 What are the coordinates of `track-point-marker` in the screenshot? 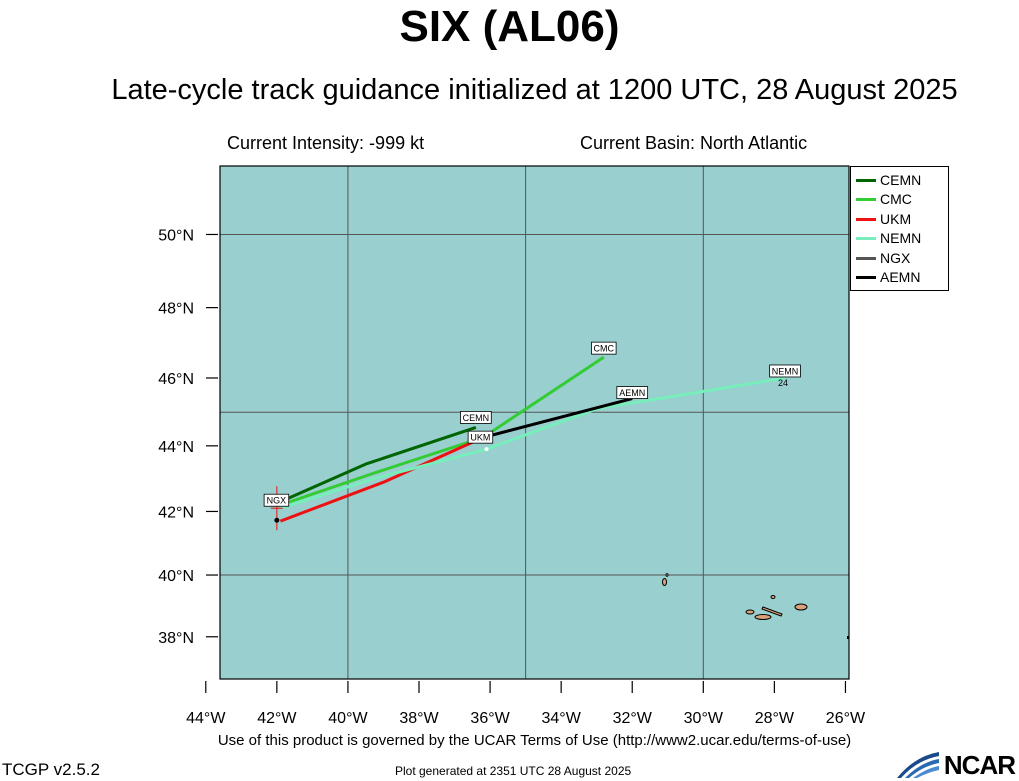 It's located at (486, 449).